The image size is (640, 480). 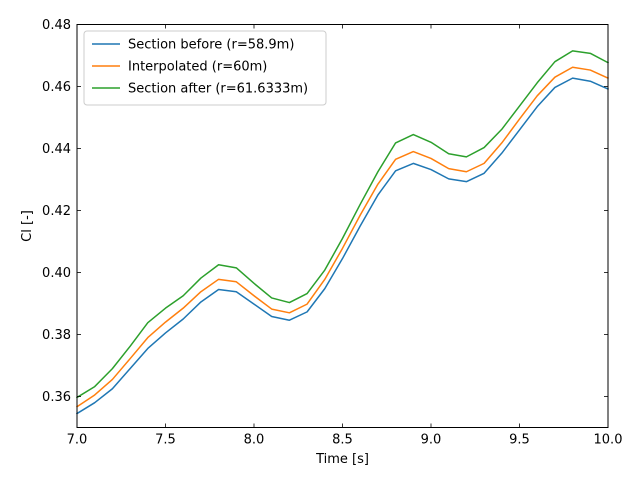 I want to click on legend-label-1: Interpolated (r=60m), so click(x=197, y=67).